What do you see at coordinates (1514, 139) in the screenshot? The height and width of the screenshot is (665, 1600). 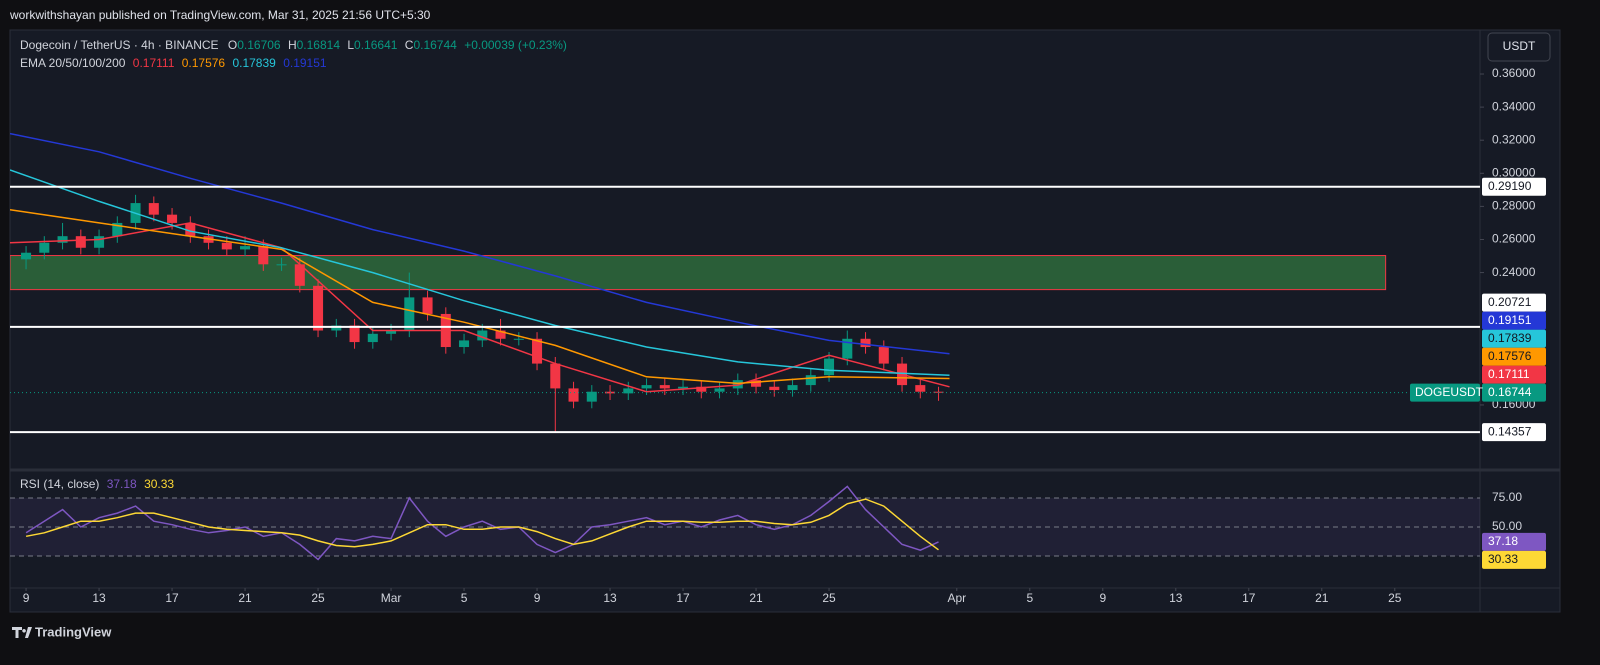 I see `y-tick-label: 0.32000` at bounding box center [1514, 139].